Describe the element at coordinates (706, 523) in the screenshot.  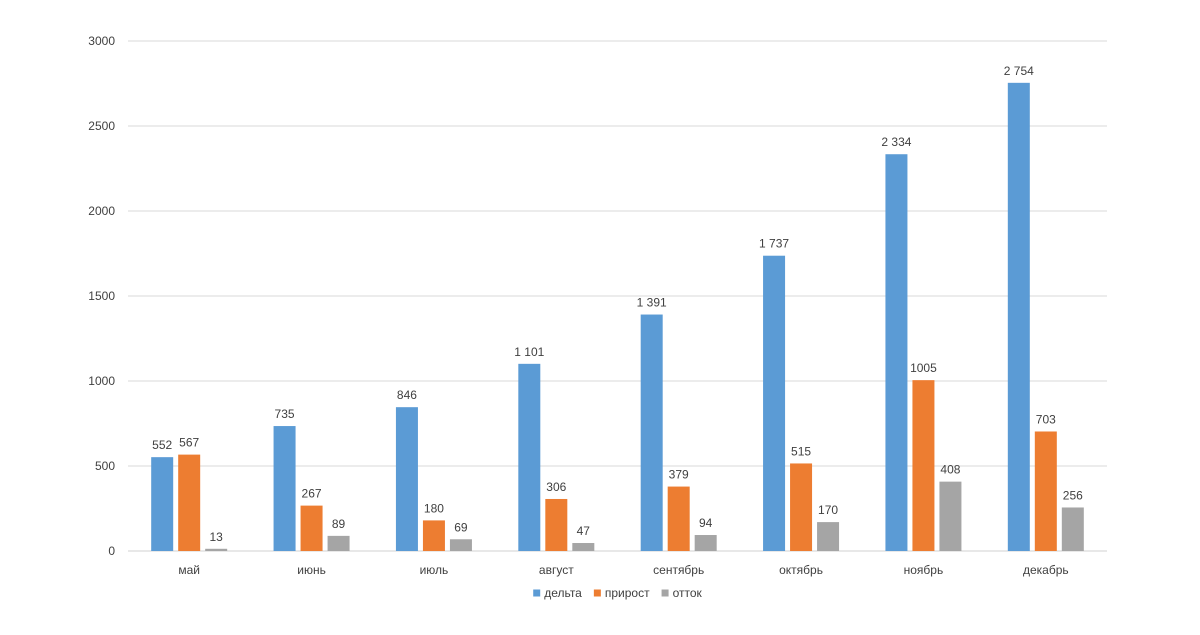
I see `data-label-отток-сентябрь: 94` at that location.